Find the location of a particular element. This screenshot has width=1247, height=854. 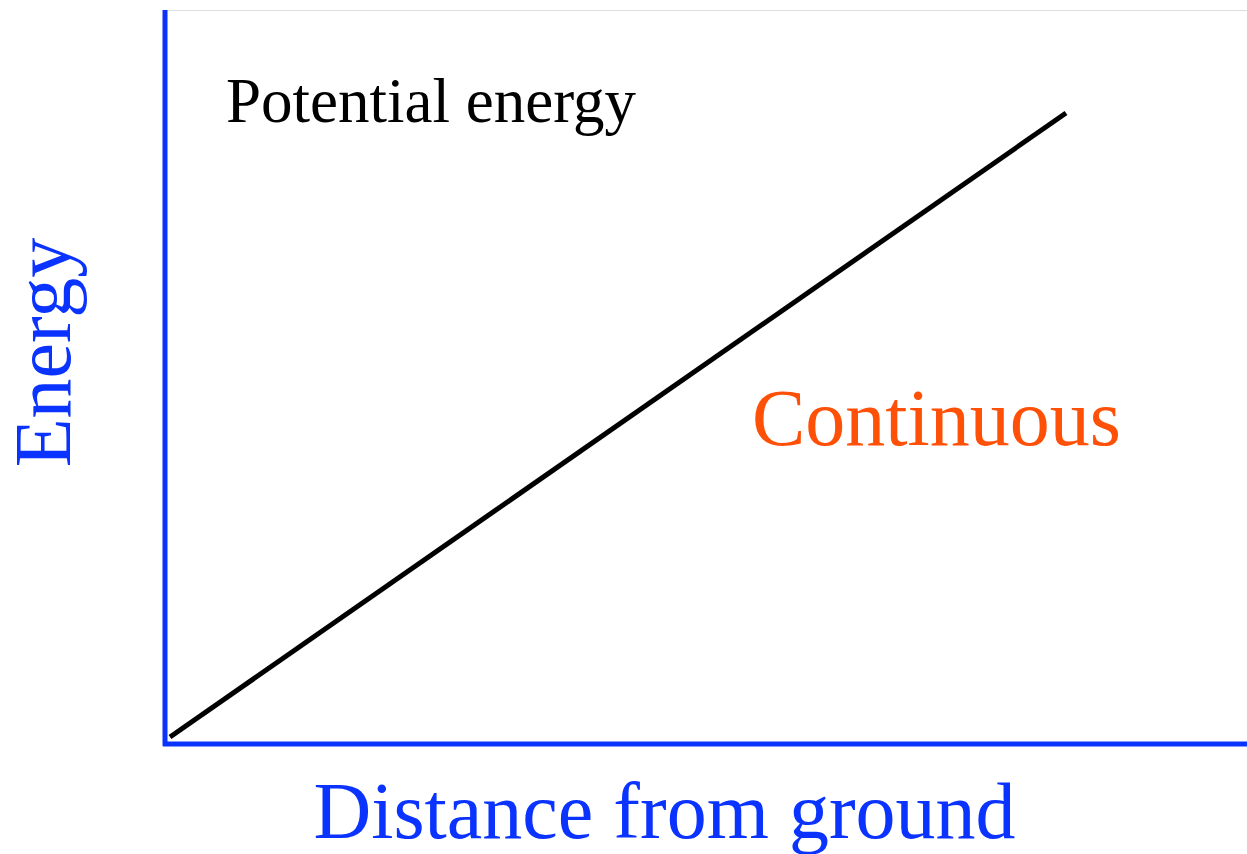

y-axis-title: Energy is located at coordinates (43, 352).